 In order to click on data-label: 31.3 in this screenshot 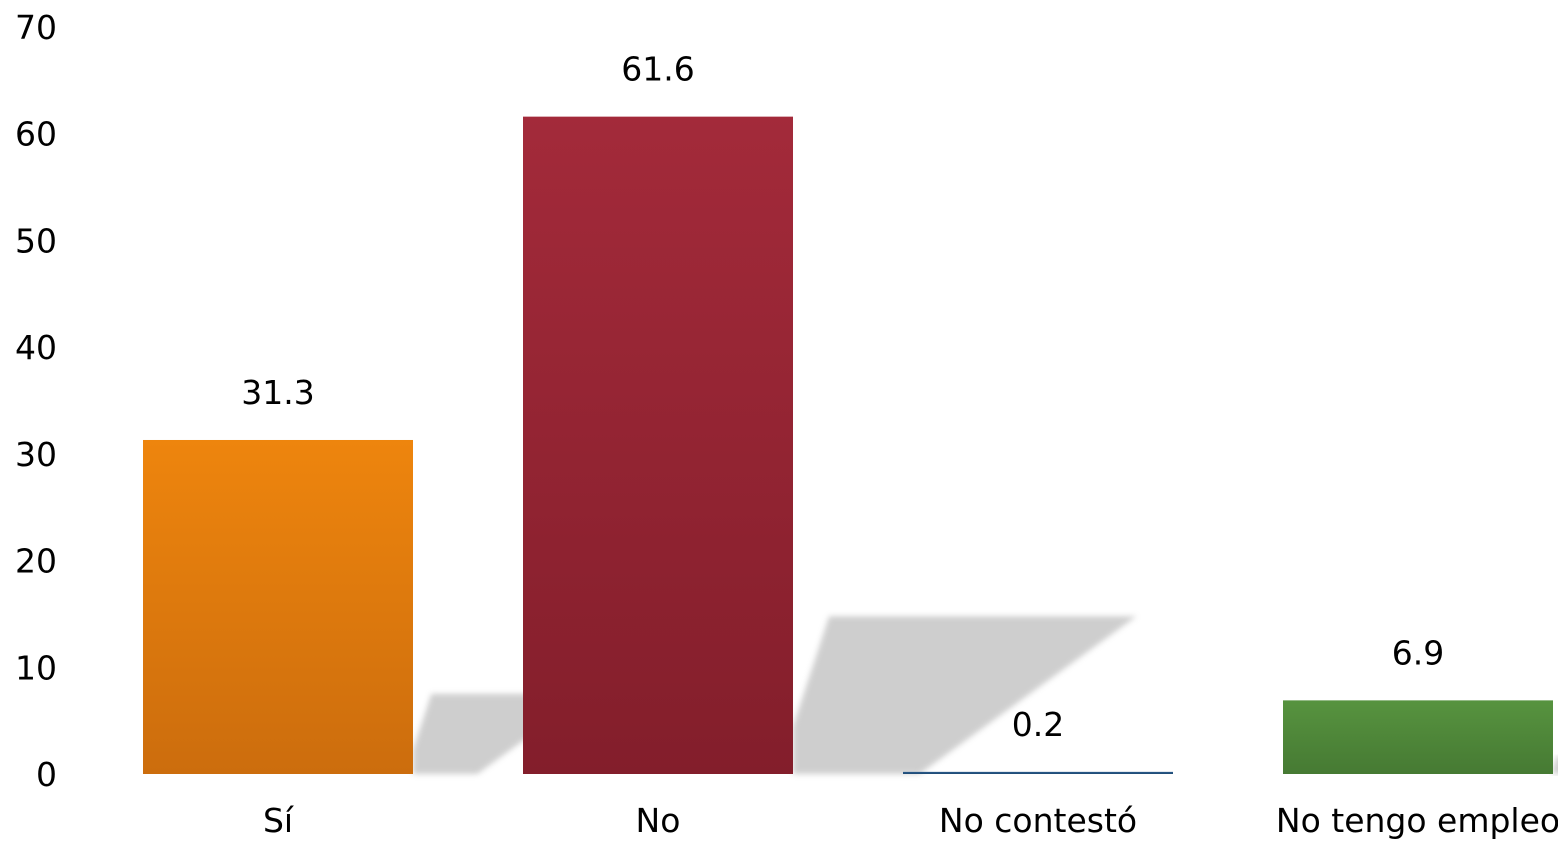, I will do `click(277, 392)`.